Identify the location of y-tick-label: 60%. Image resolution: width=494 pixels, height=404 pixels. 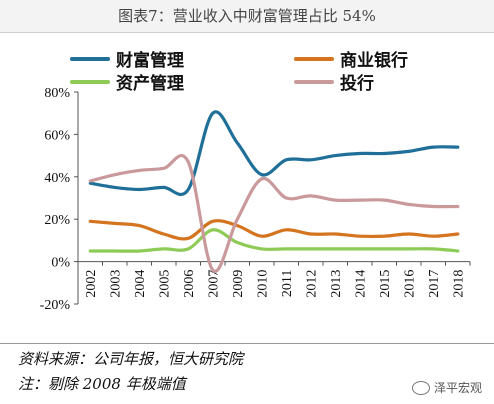
(57, 135).